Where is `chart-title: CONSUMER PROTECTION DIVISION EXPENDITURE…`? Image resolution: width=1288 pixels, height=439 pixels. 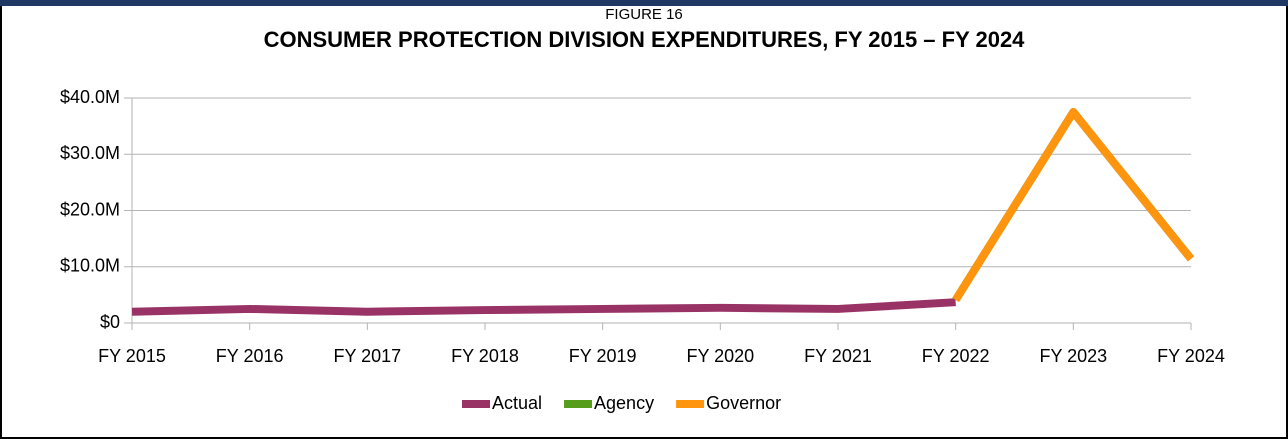 chart-title: CONSUMER PROTECTION DIVISION EXPENDITURE… is located at coordinates (645, 39).